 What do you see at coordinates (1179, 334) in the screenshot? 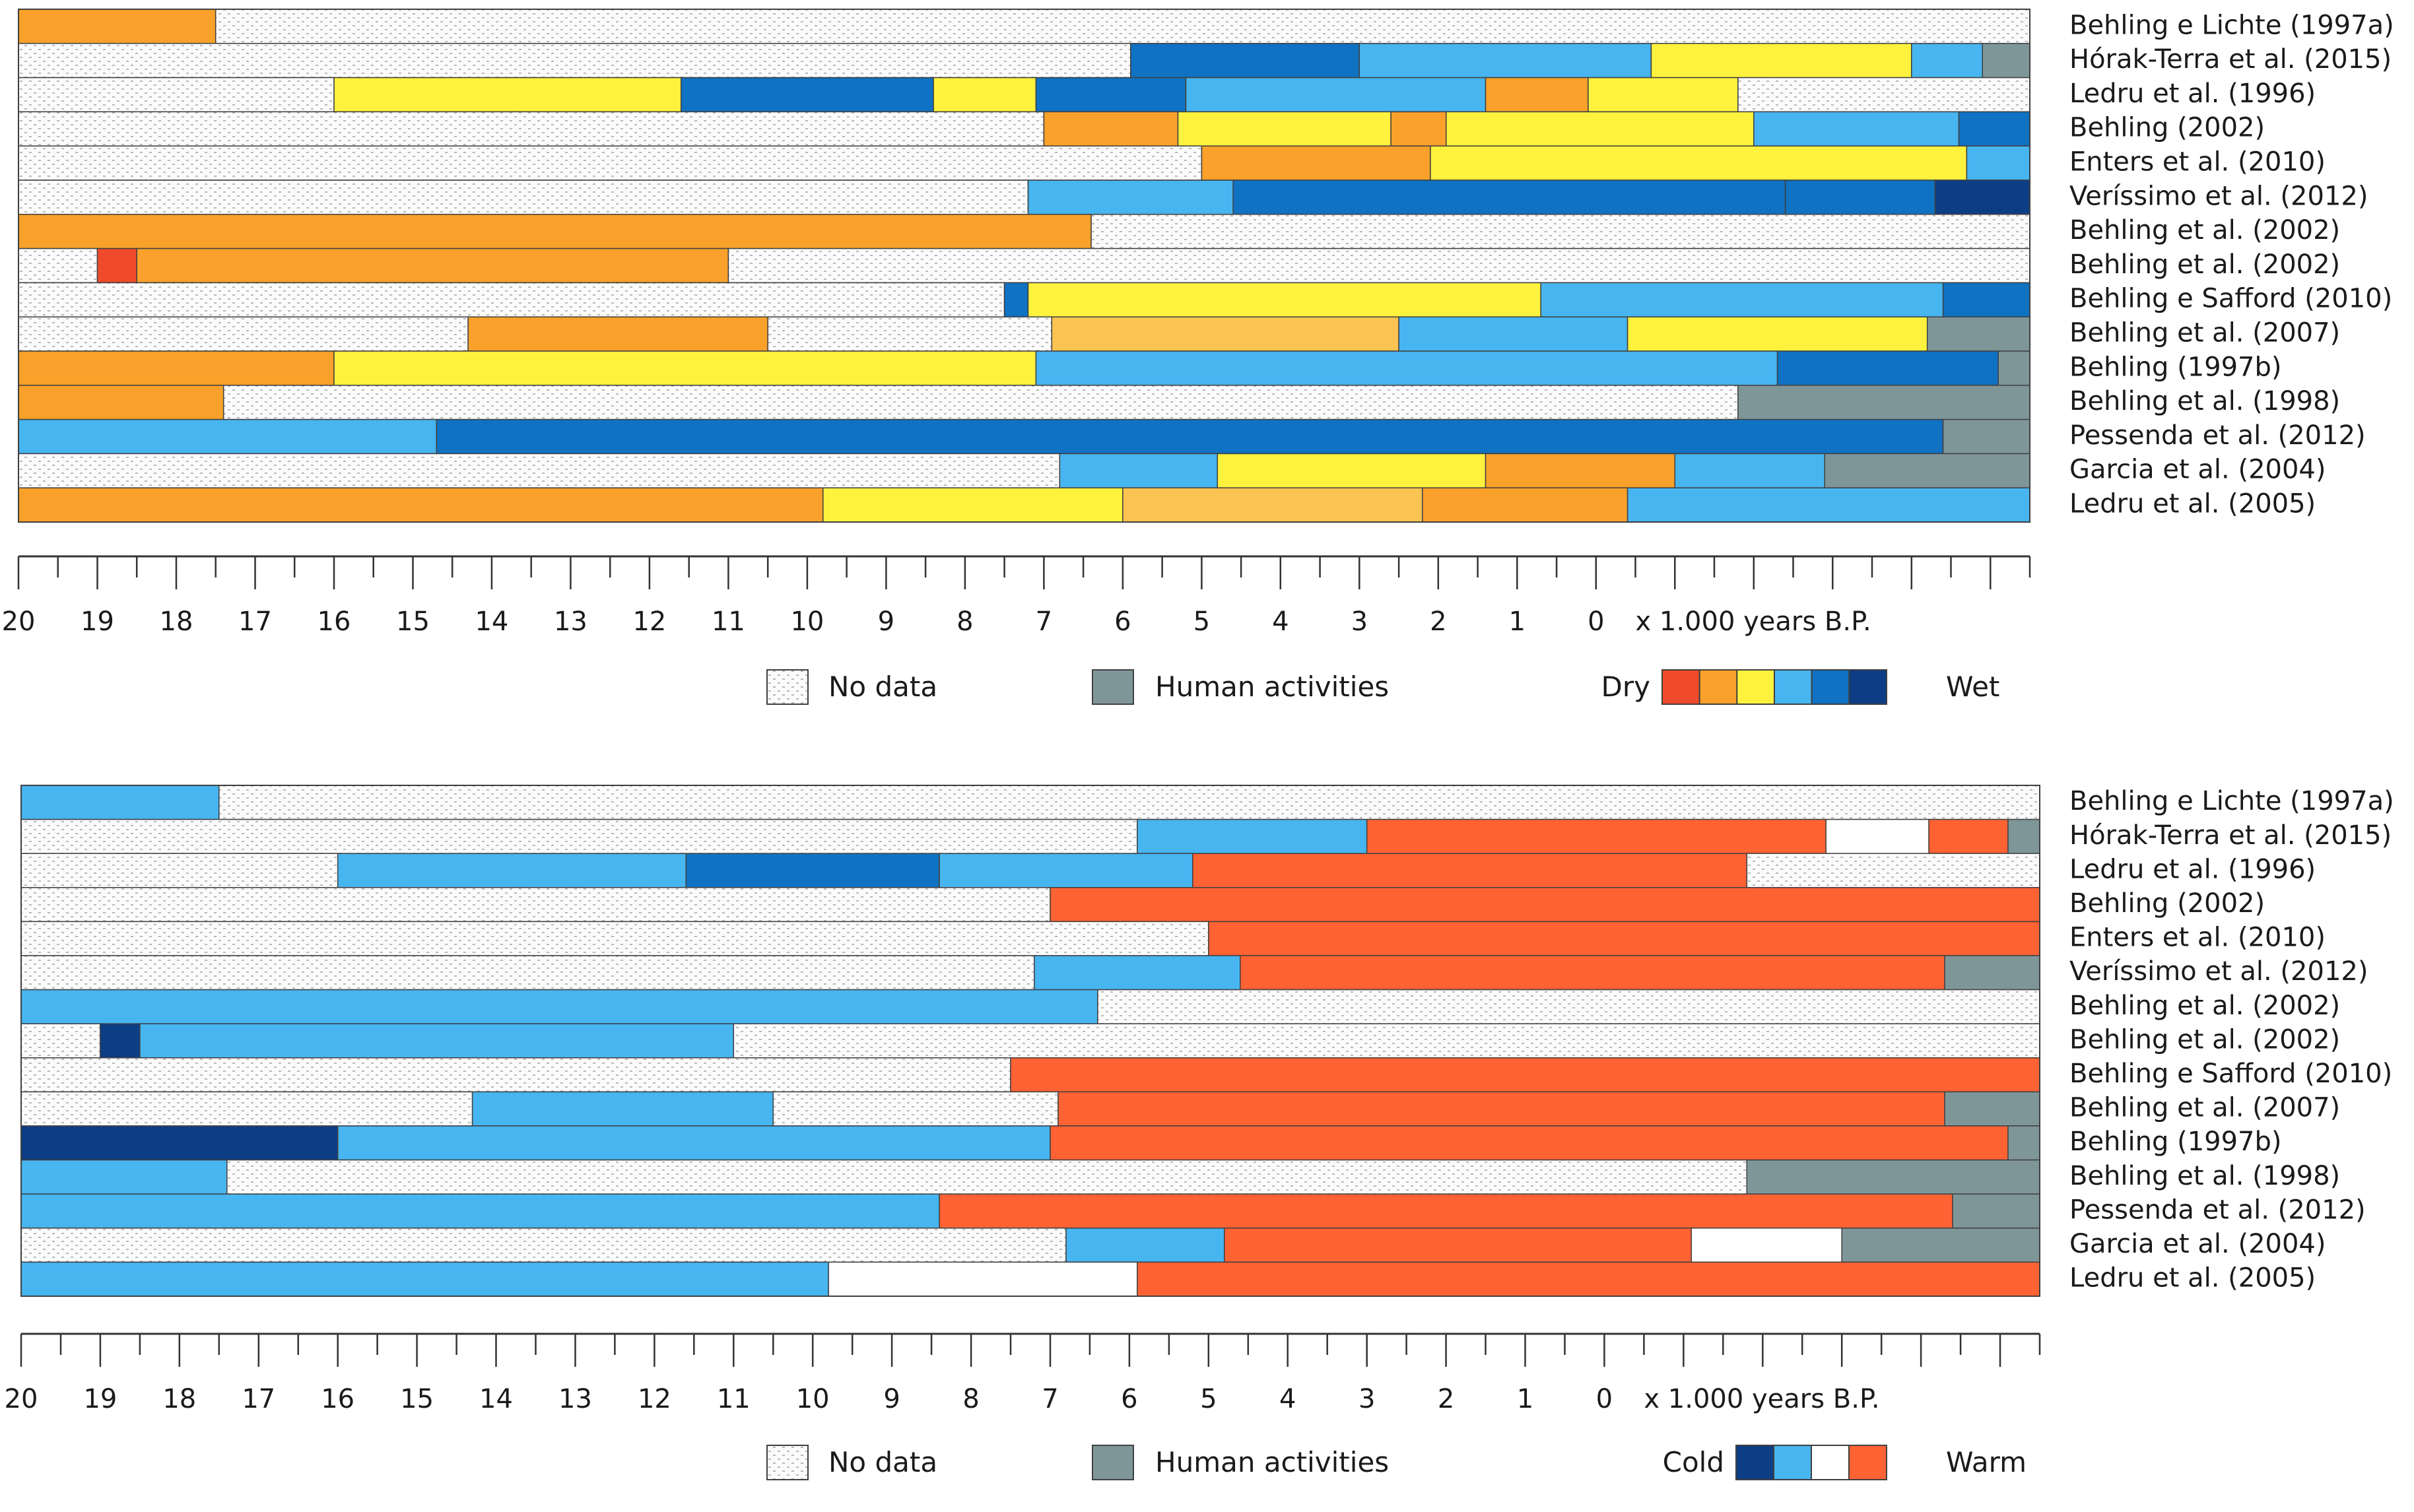
I see `record-row: Behling et al. (2007)` at bounding box center [1179, 334].